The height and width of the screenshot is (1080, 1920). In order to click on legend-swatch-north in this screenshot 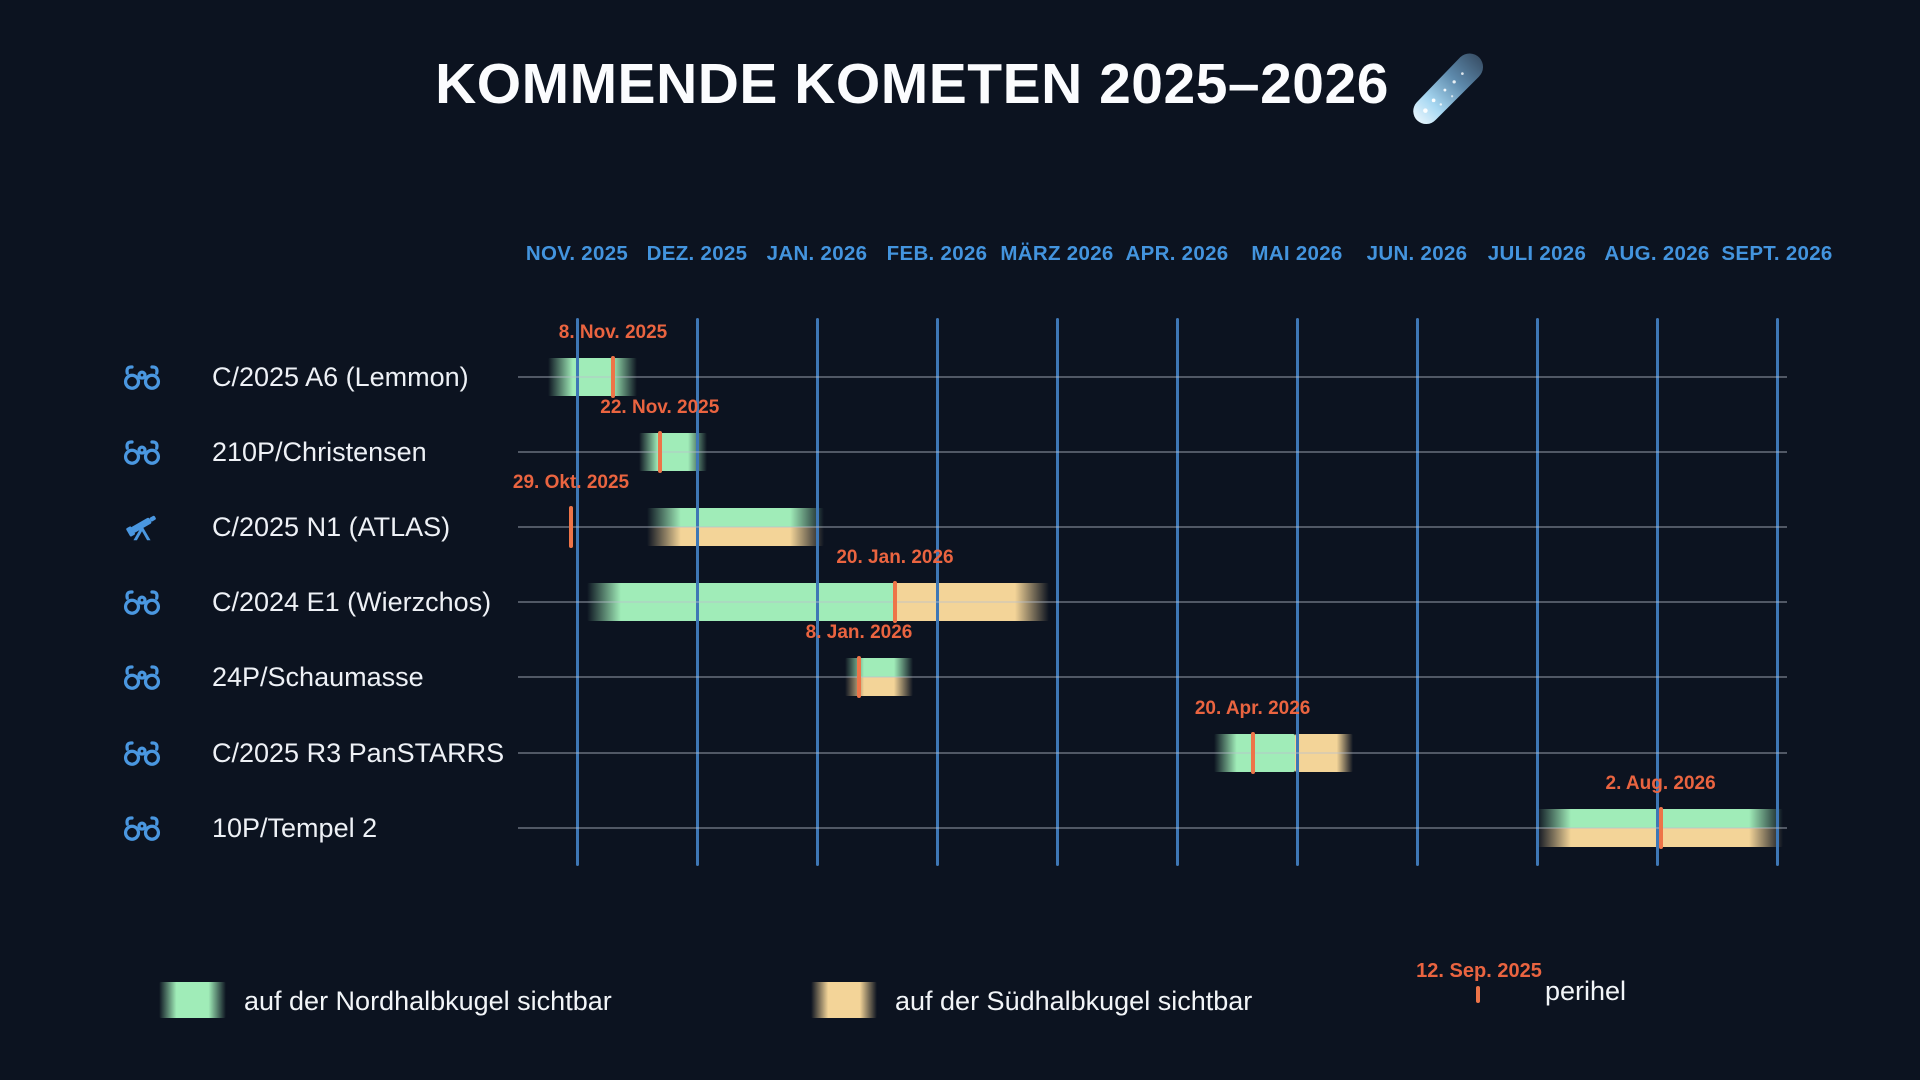, I will do `click(192, 1000)`.